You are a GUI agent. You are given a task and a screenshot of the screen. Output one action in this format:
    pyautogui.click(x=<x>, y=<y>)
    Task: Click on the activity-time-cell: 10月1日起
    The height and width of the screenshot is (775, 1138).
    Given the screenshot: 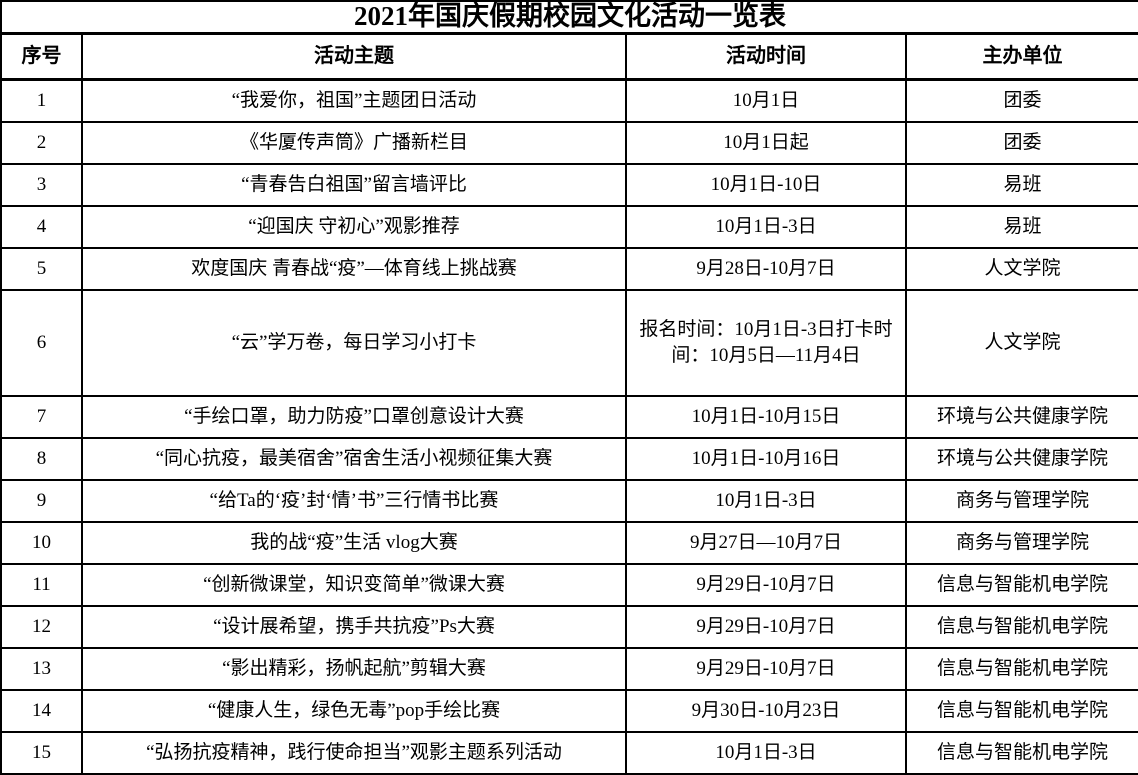 What is the action you would take?
    pyautogui.click(x=766, y=142)
    